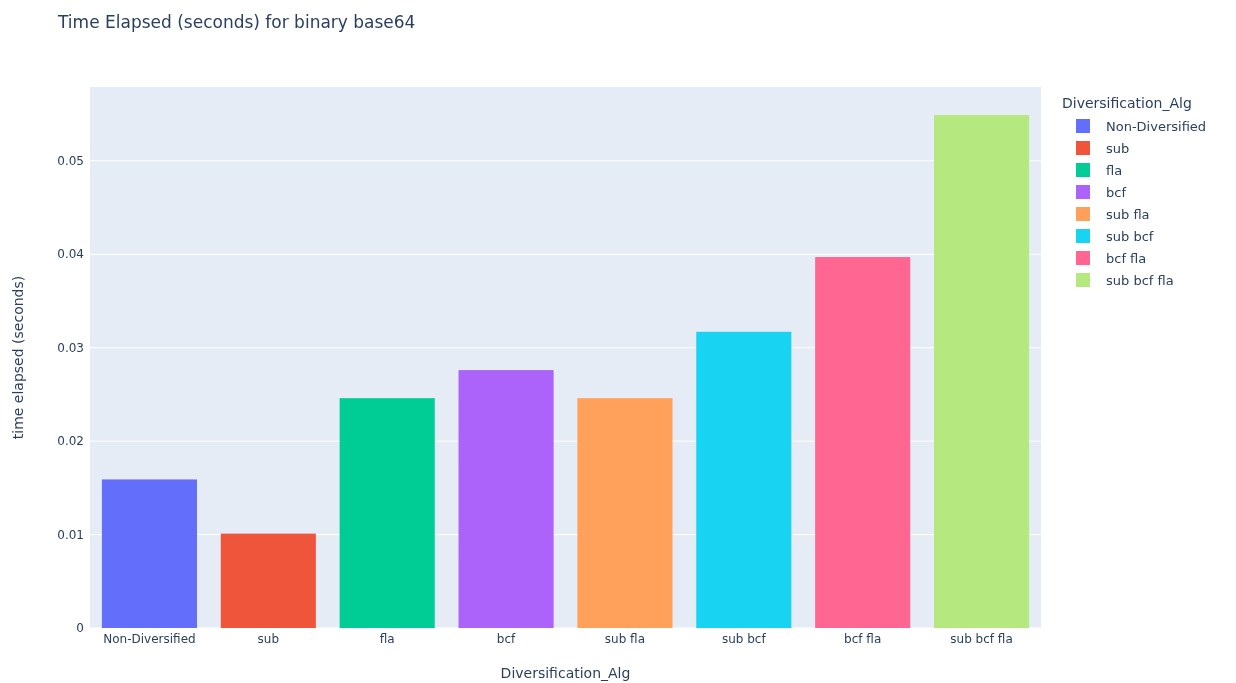 This screenshot has height=683, width=1236. Describe the element at coordinates (70, 254) in the screenshot. I see `y-tick-label: 0.04` at that location.